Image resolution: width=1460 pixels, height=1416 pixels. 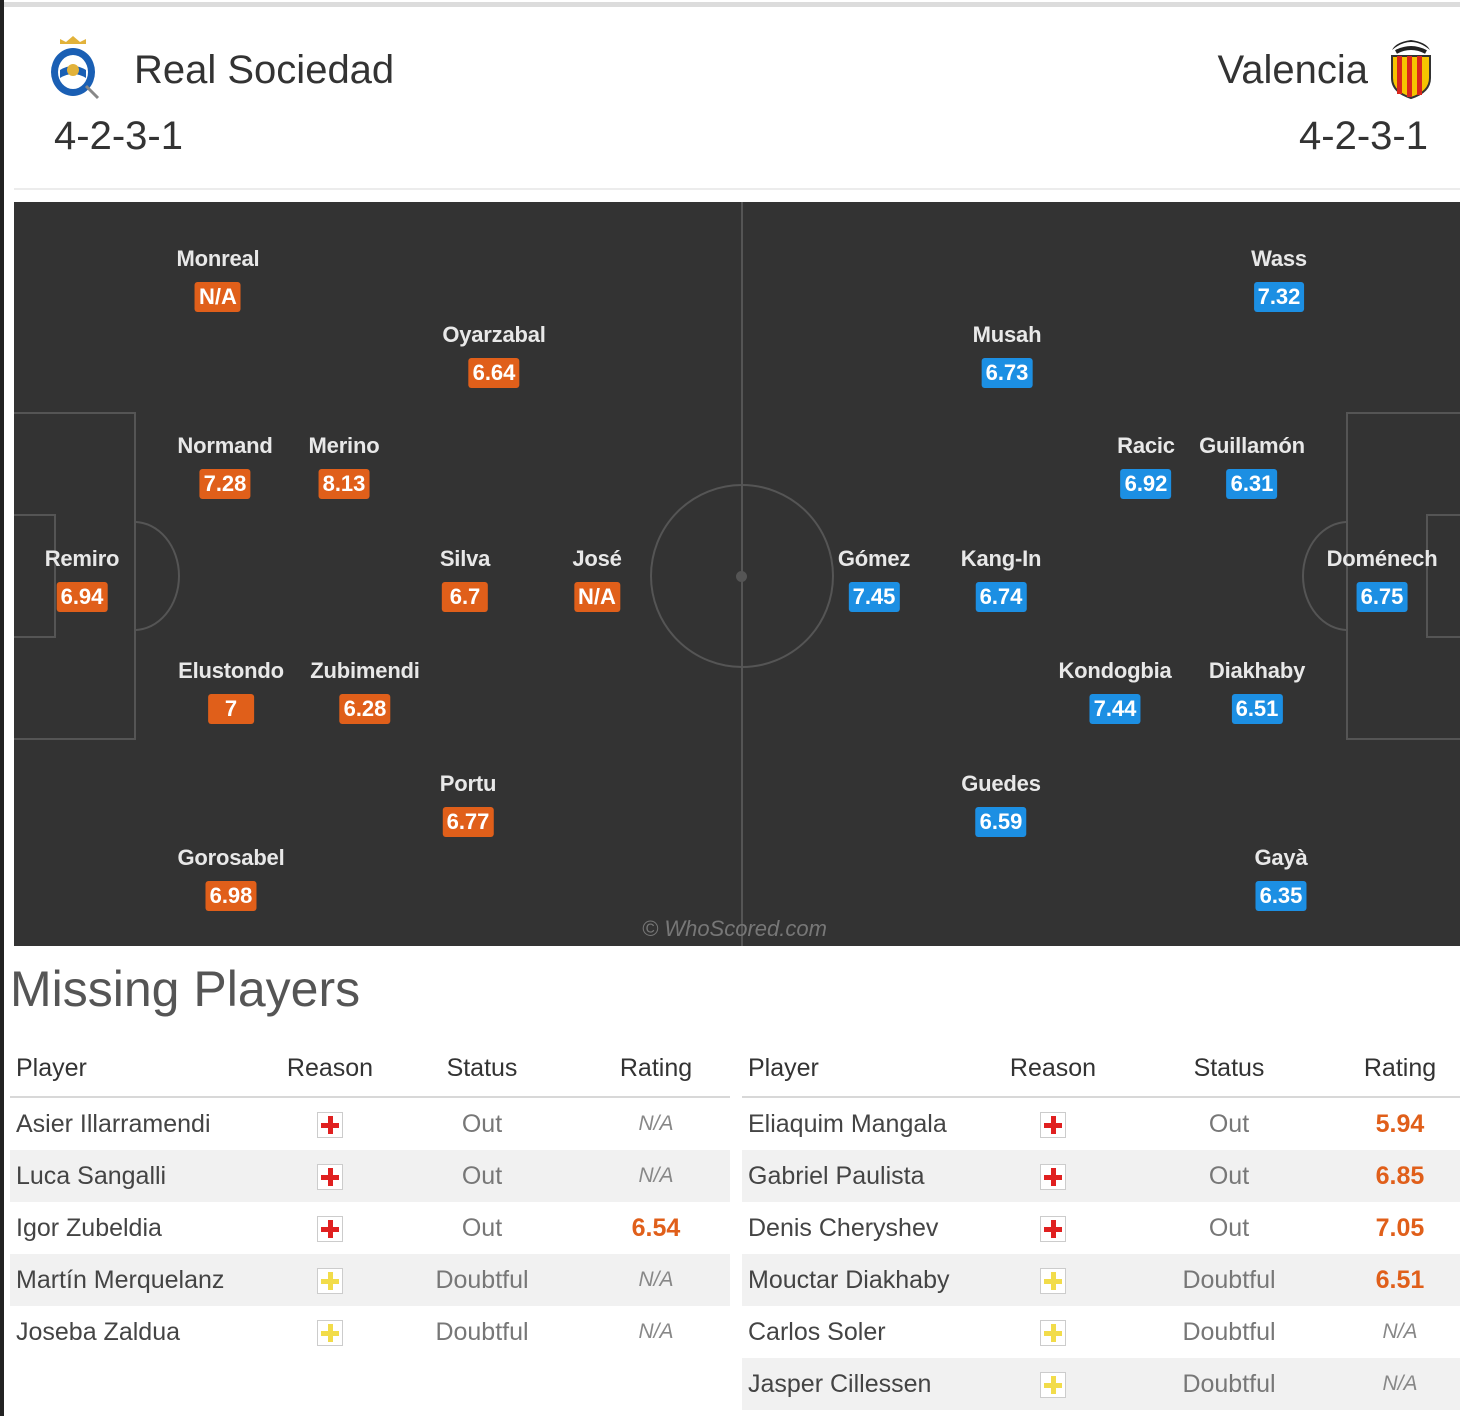 I want to click on missing-player-name: Denis Cheryshev, so click(x=843, y=1227).